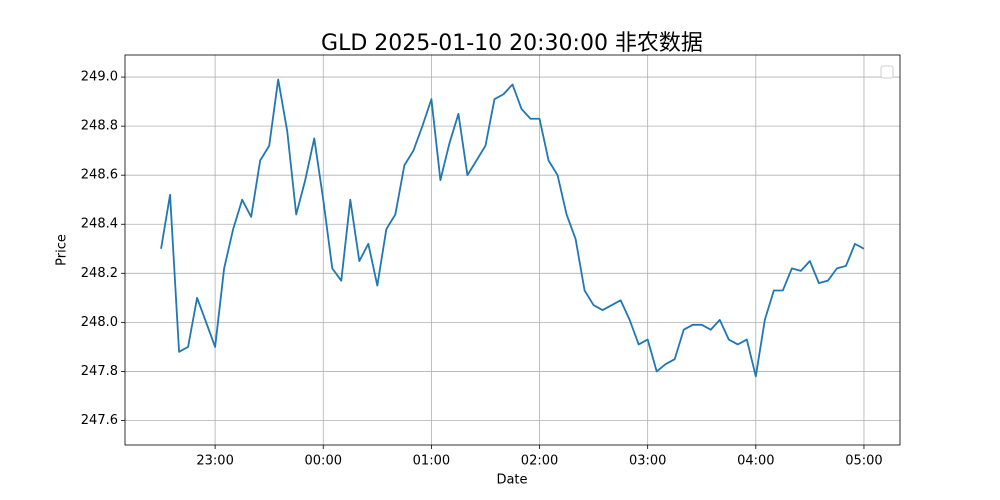  What do you see at coordinates (99, 371) in the screenshot?
I see `y-tick-label: 247.8` at bounding box center [99, 371].